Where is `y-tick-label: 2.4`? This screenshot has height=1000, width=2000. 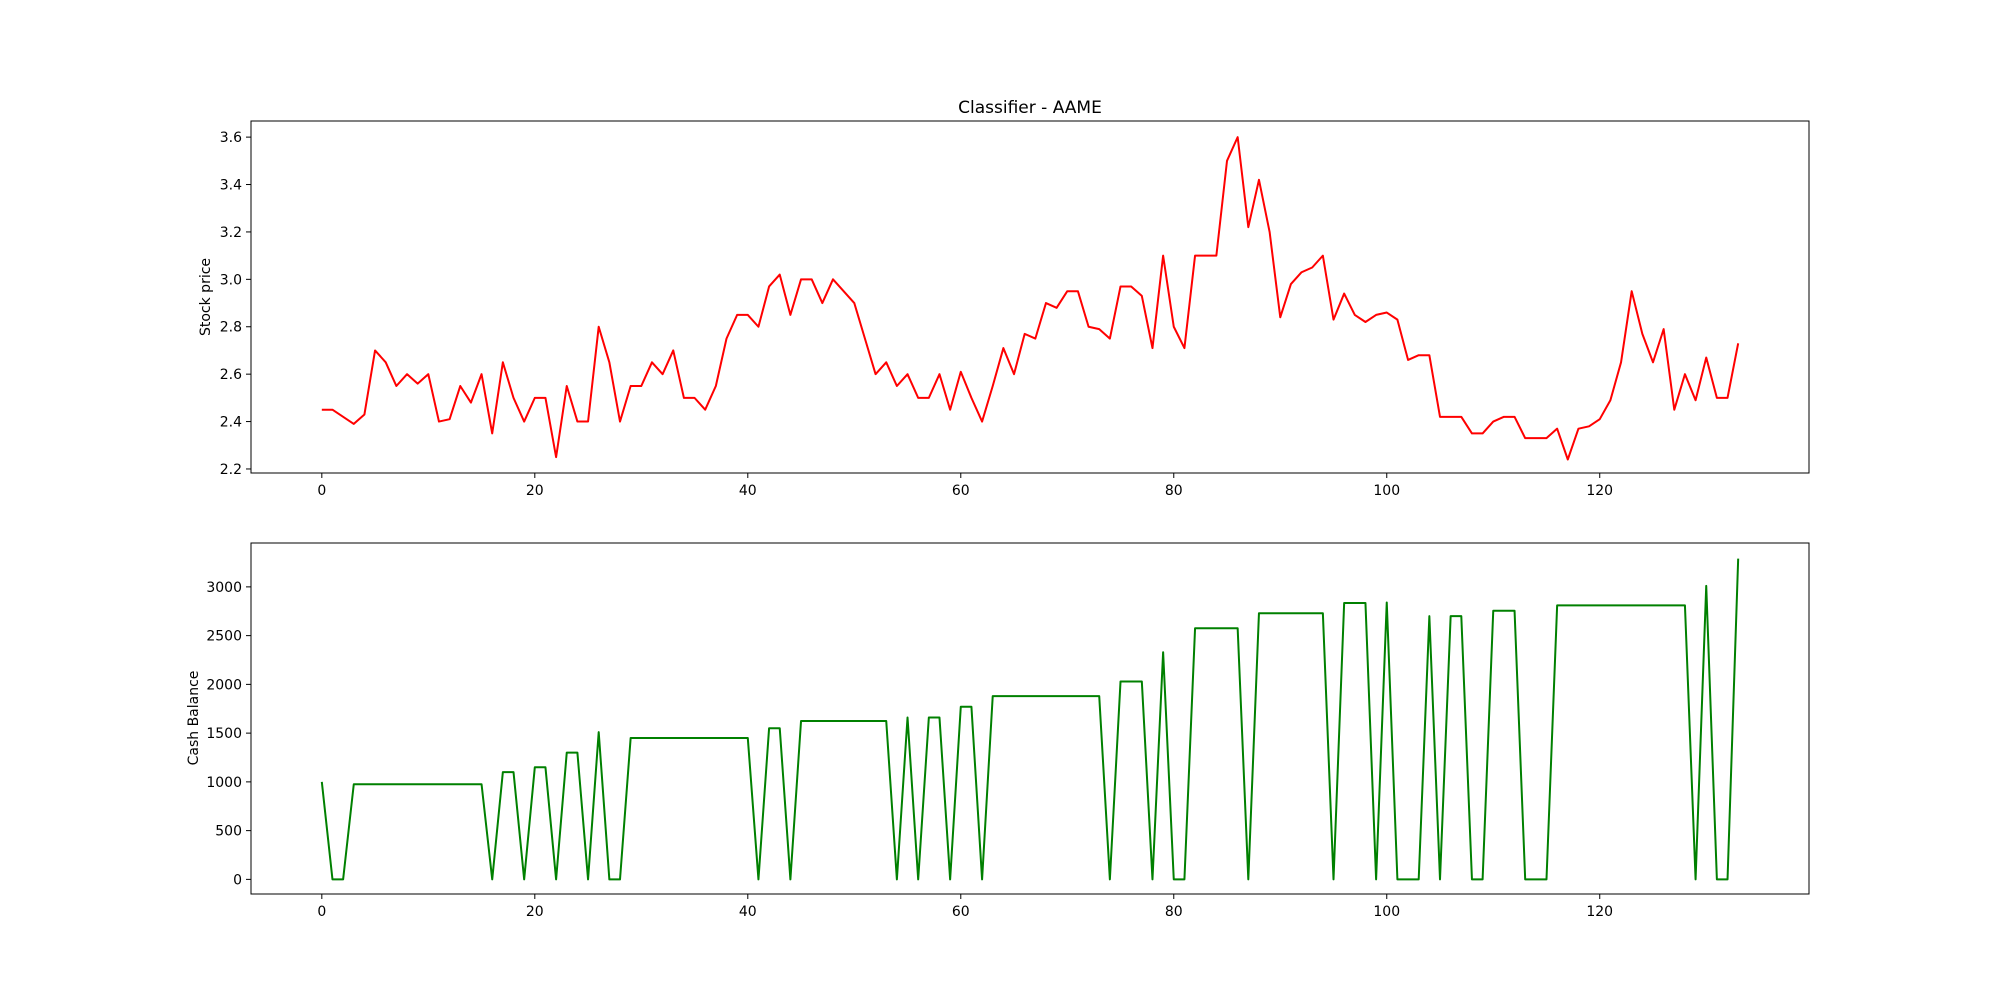
y-tick-label: 2.4 is located at coordinates (231, 423).